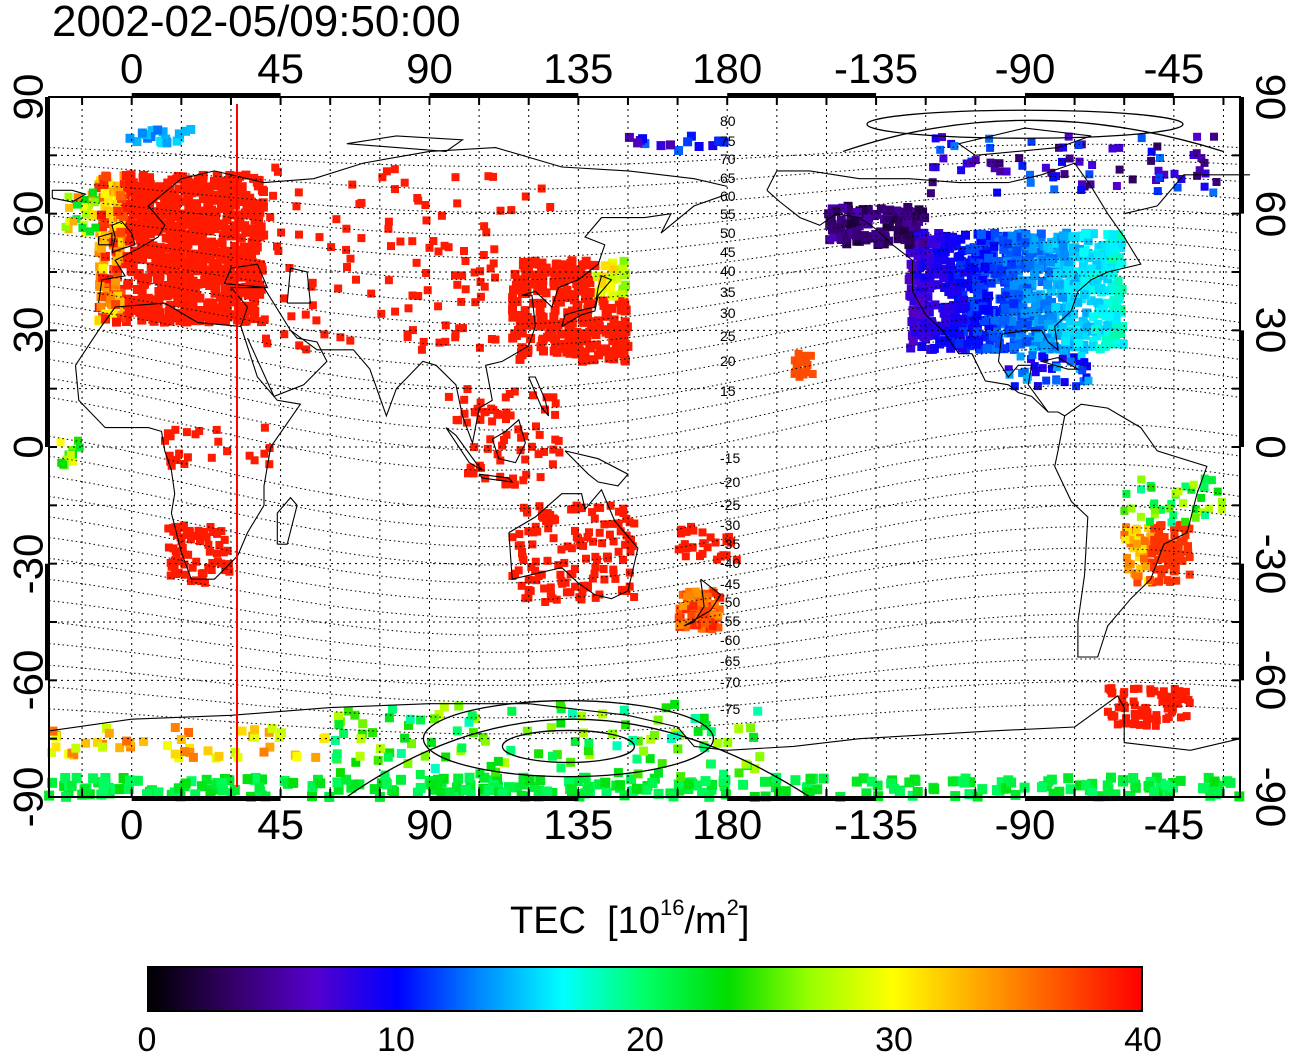  I want to click on colorbar-tick-label: 40, so click(1143, 1040).